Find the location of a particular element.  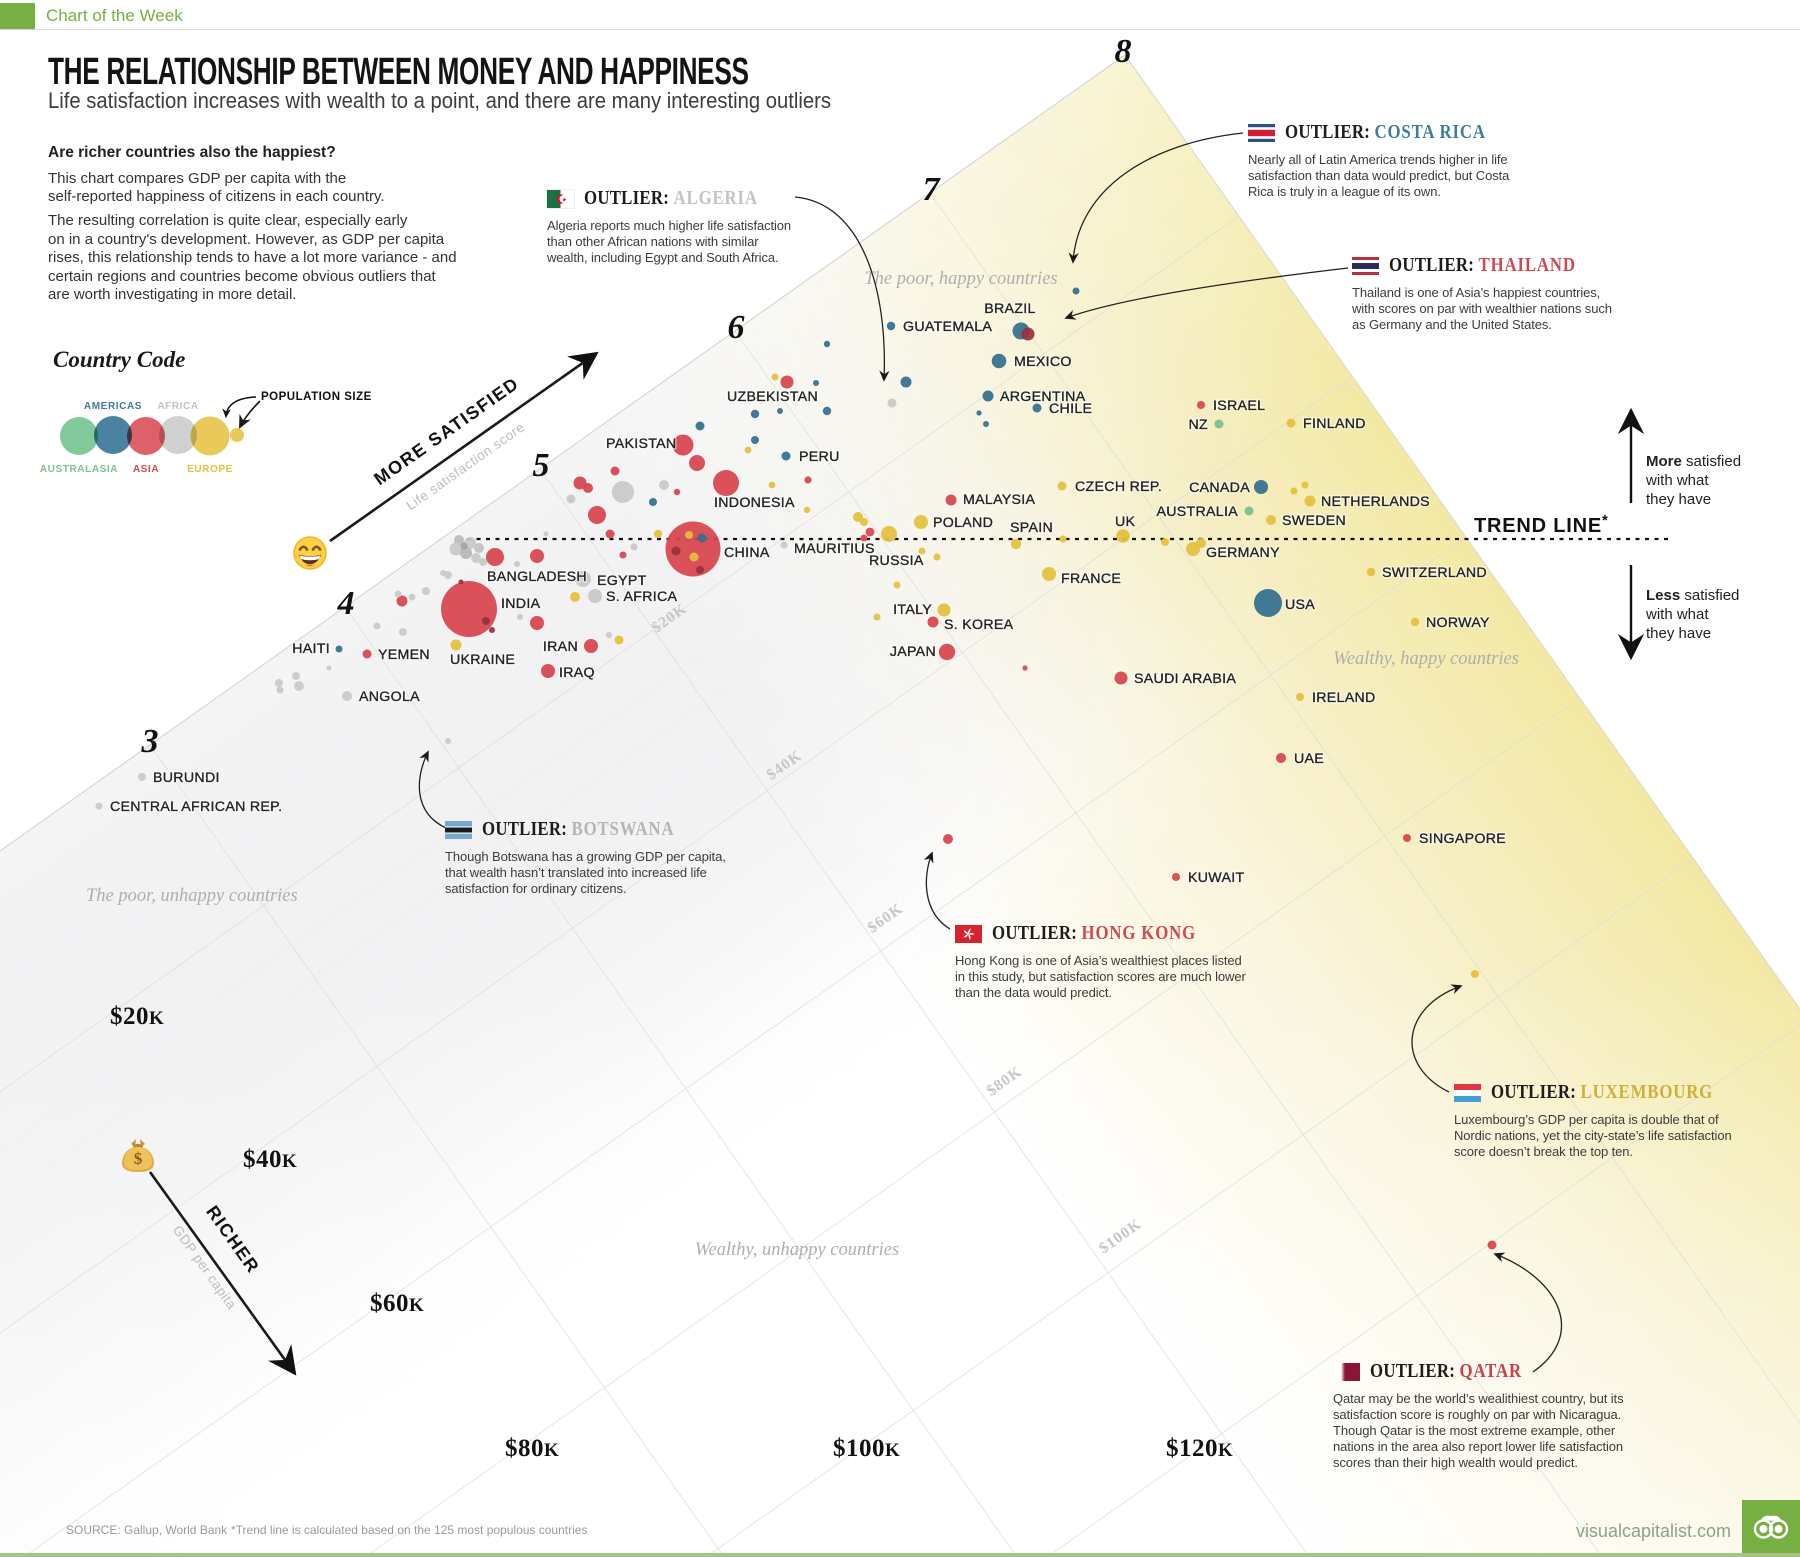

svg-text: 3 is located at coordinates (150, 741).